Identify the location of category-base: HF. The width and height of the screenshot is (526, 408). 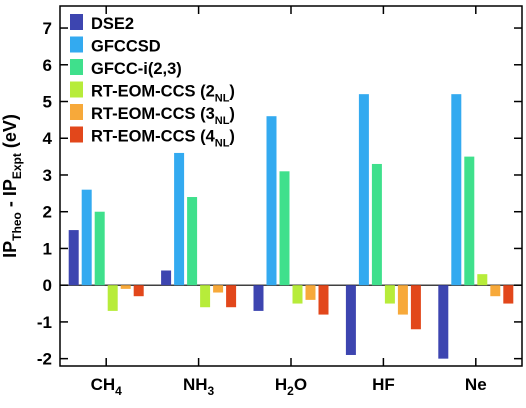
(383, 384).